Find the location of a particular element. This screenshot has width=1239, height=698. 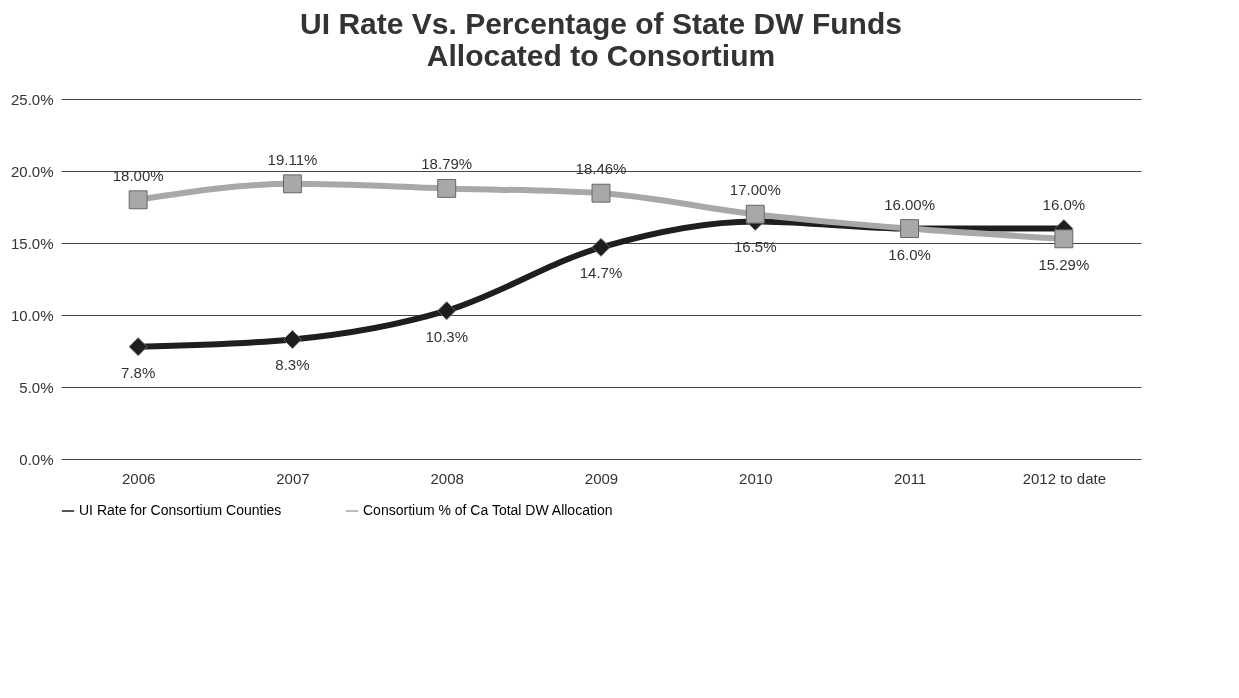

x-tick-label: 2008 is located at coordinates (447, 478).